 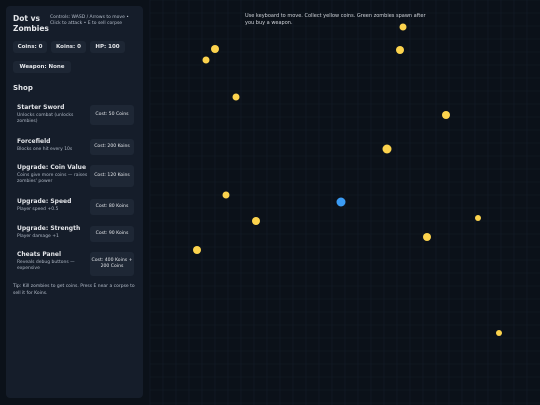 I want to click on buy-button: Cost: 120 Koins, so click(x=112, y=176).